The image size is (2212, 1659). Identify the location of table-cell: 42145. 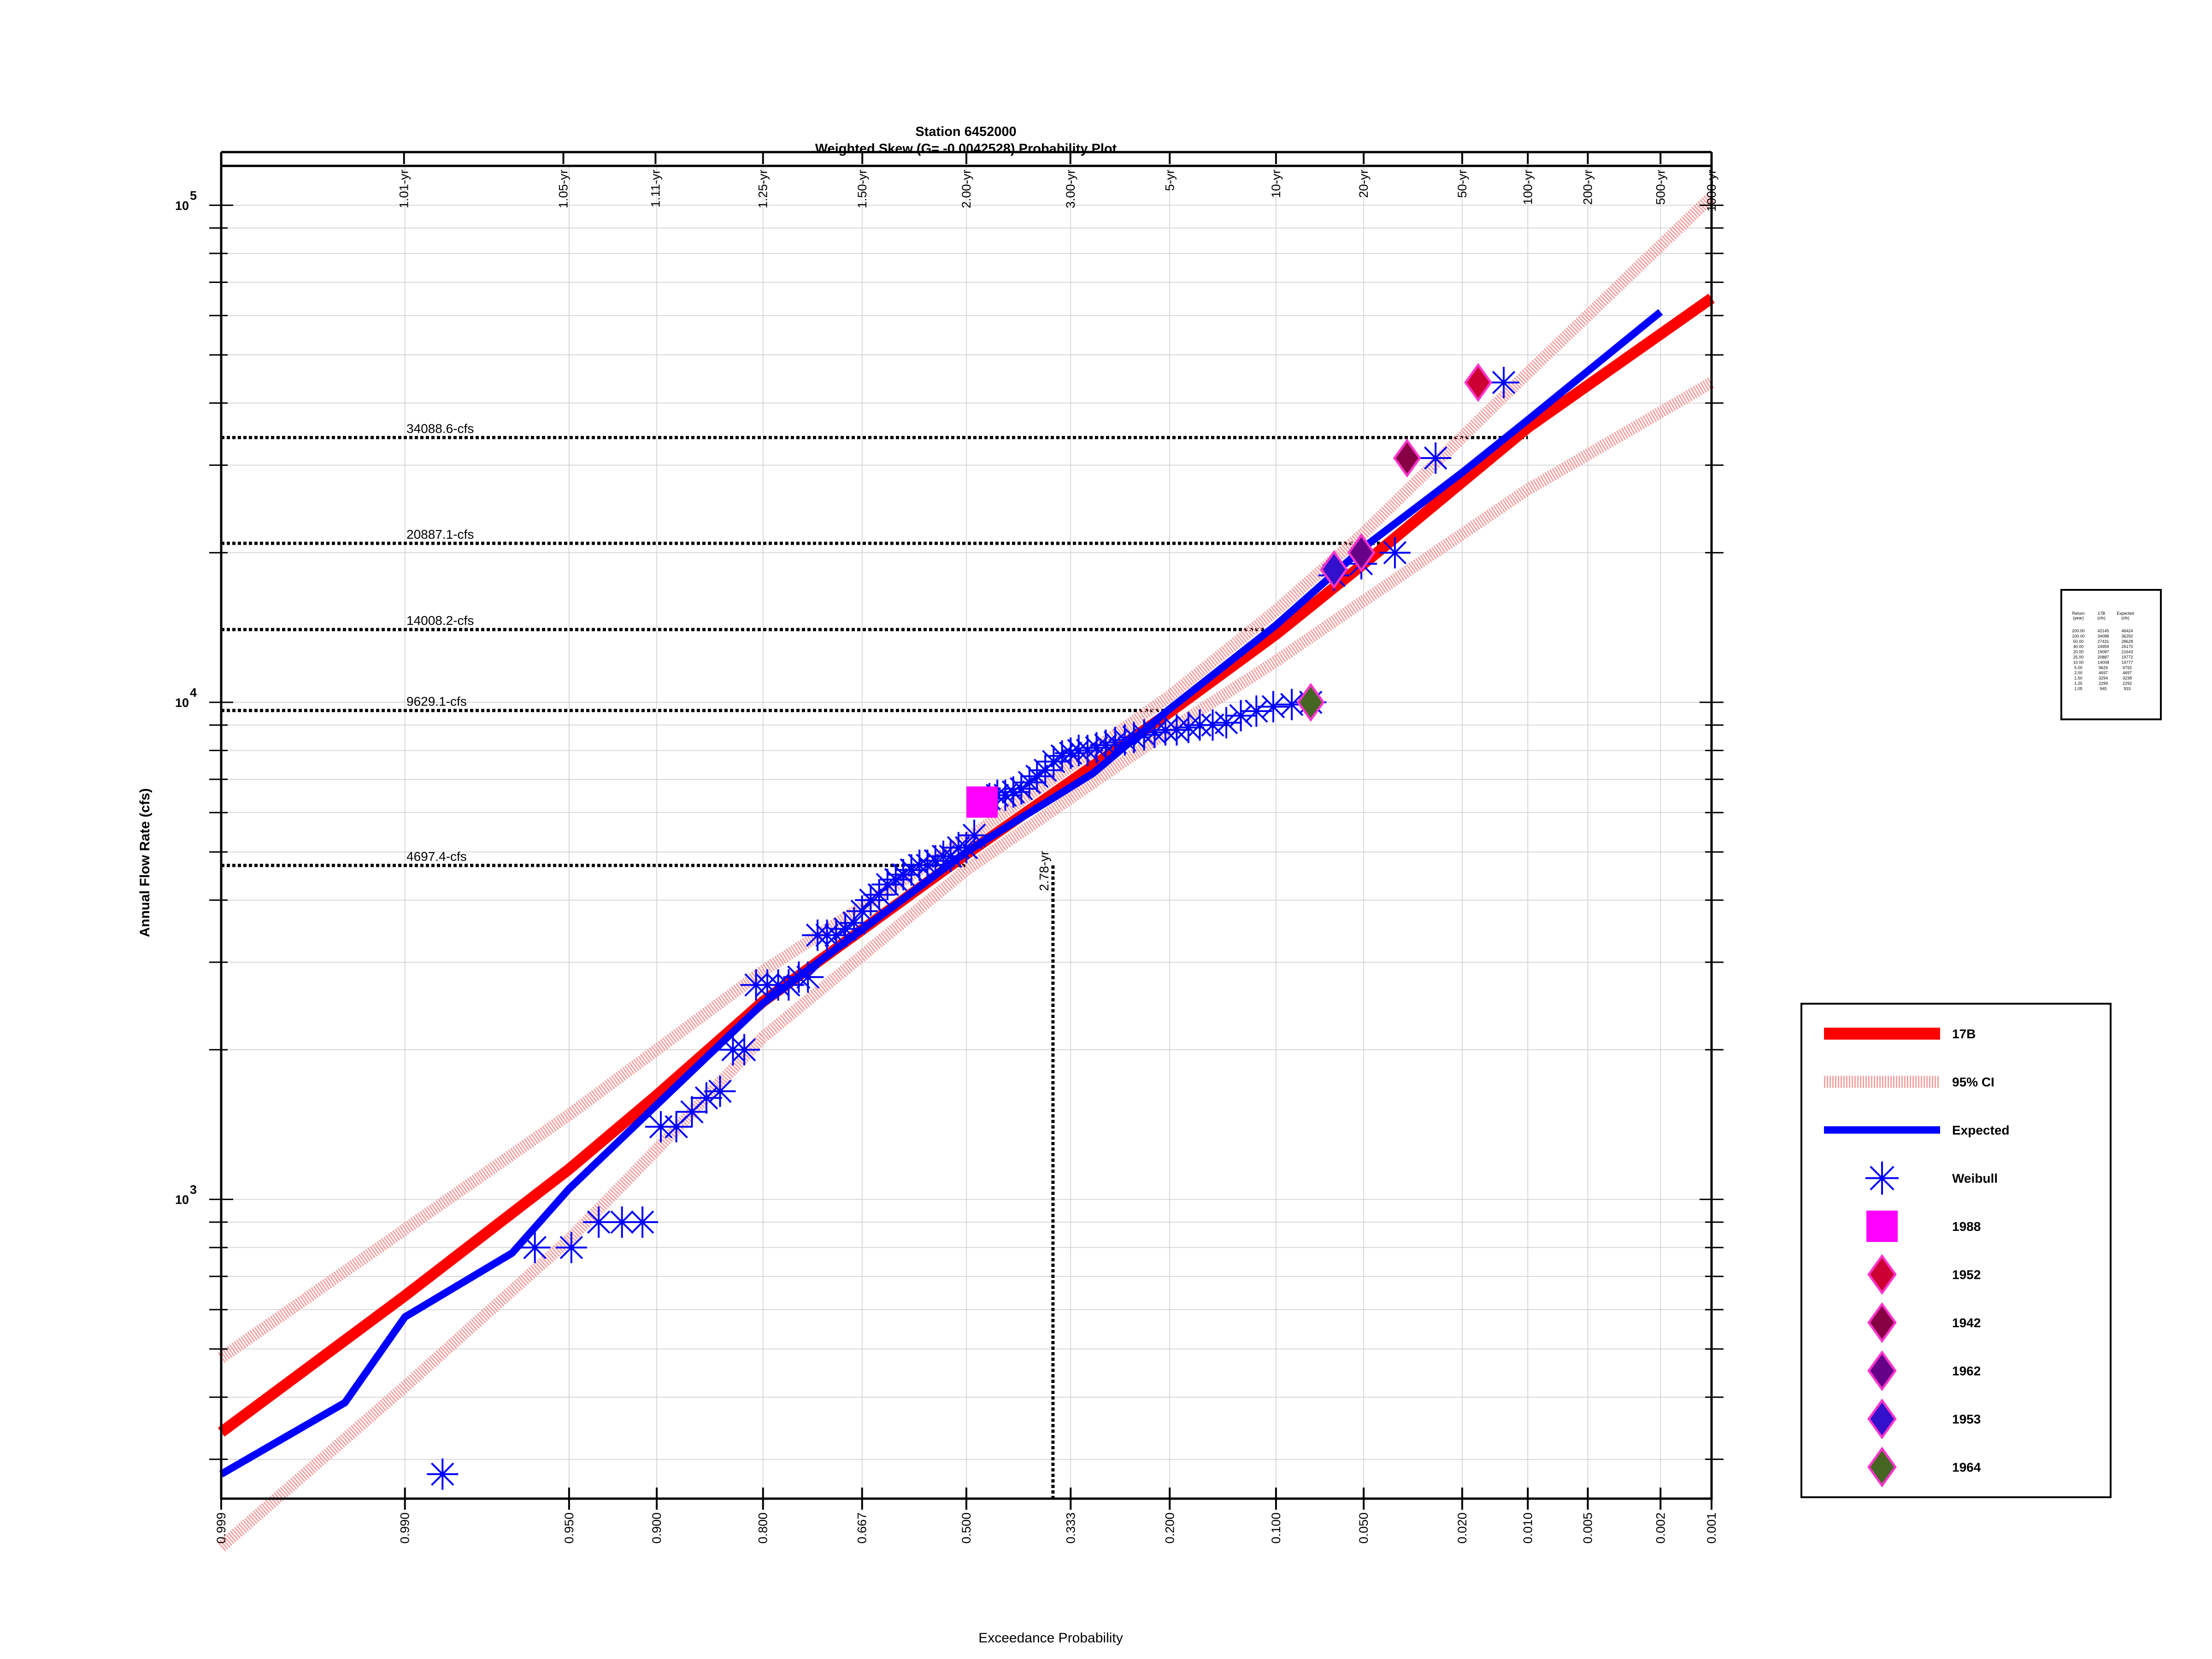
(2103, 631).